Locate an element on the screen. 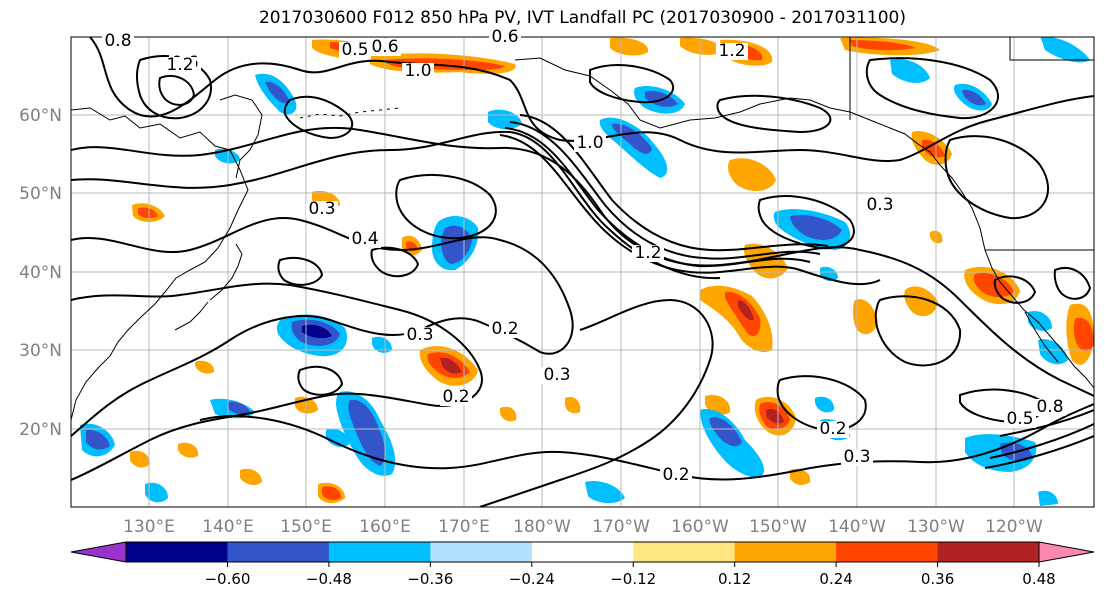 This screenshot has width=1105, height=601. longitude-label: 130°W is located at coordinates (936, 527).